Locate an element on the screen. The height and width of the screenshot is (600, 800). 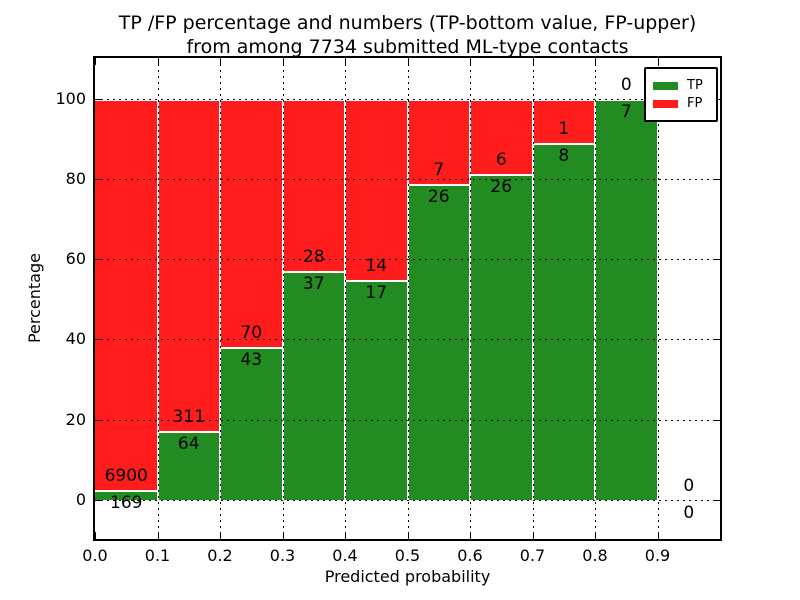
x-tick-label: 0.6 is located at coordinates (470, 555).